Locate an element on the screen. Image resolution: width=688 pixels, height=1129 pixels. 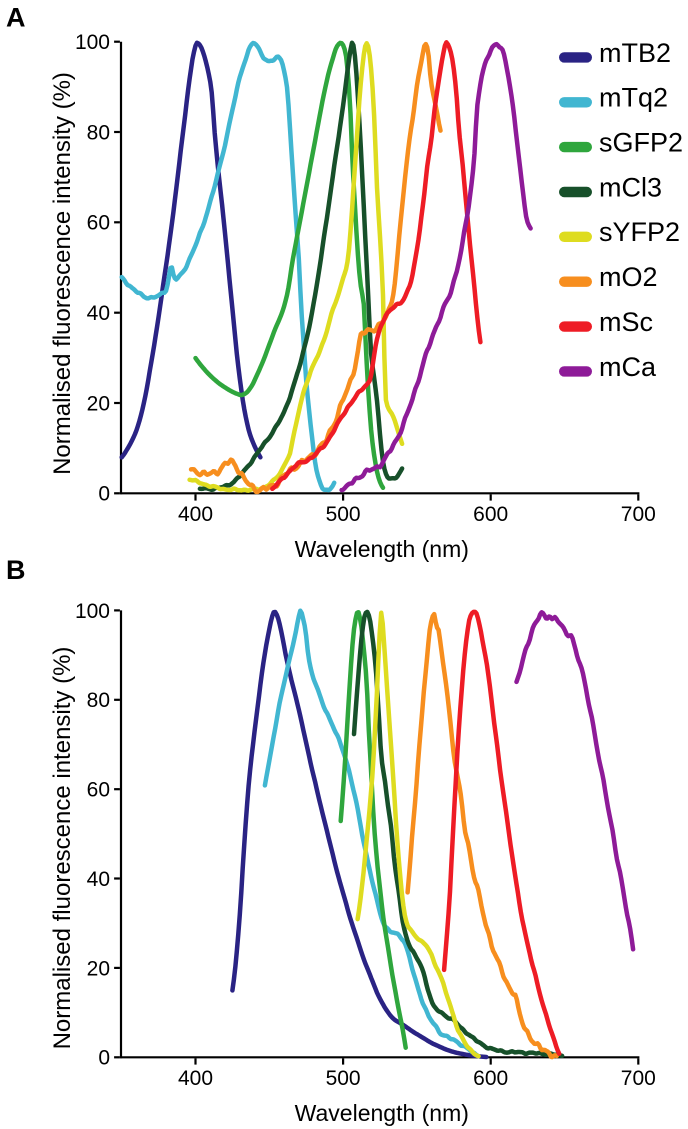
svg-text: mCl3 is located at coordinates (630, 187).